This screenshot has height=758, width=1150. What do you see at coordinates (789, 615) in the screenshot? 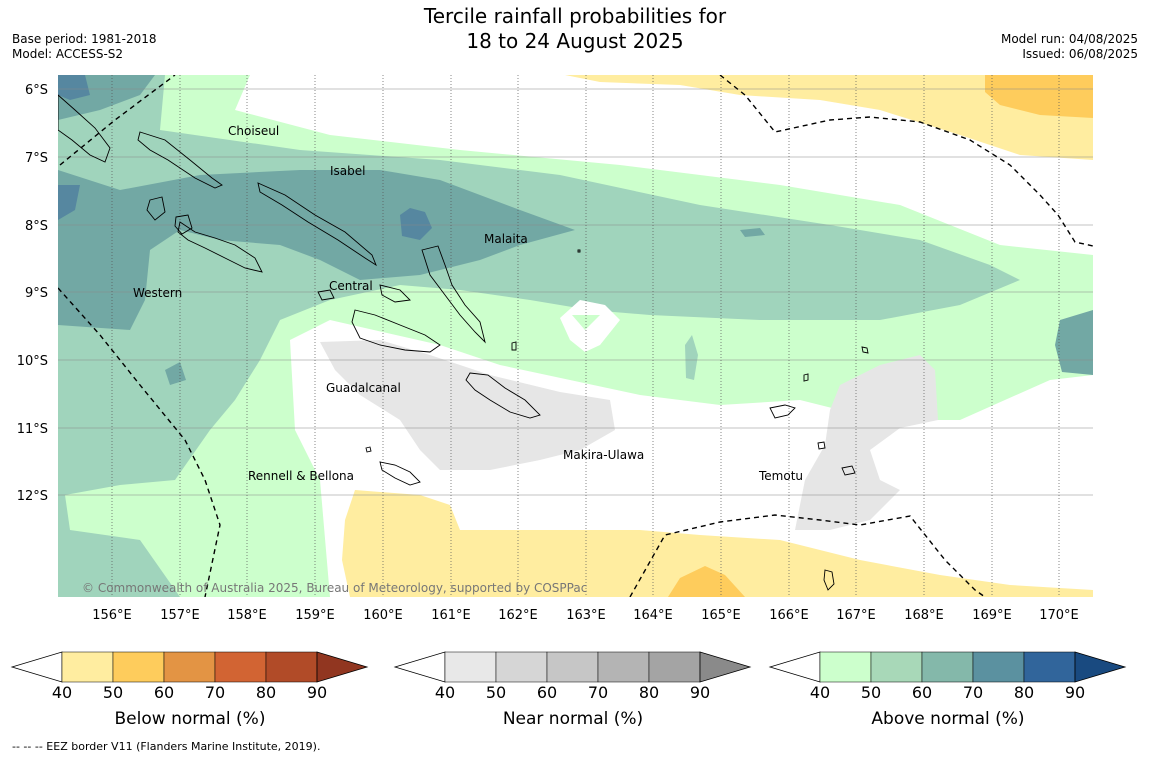
I see `lon-label: 166°E` at bounding box center [789, 615].